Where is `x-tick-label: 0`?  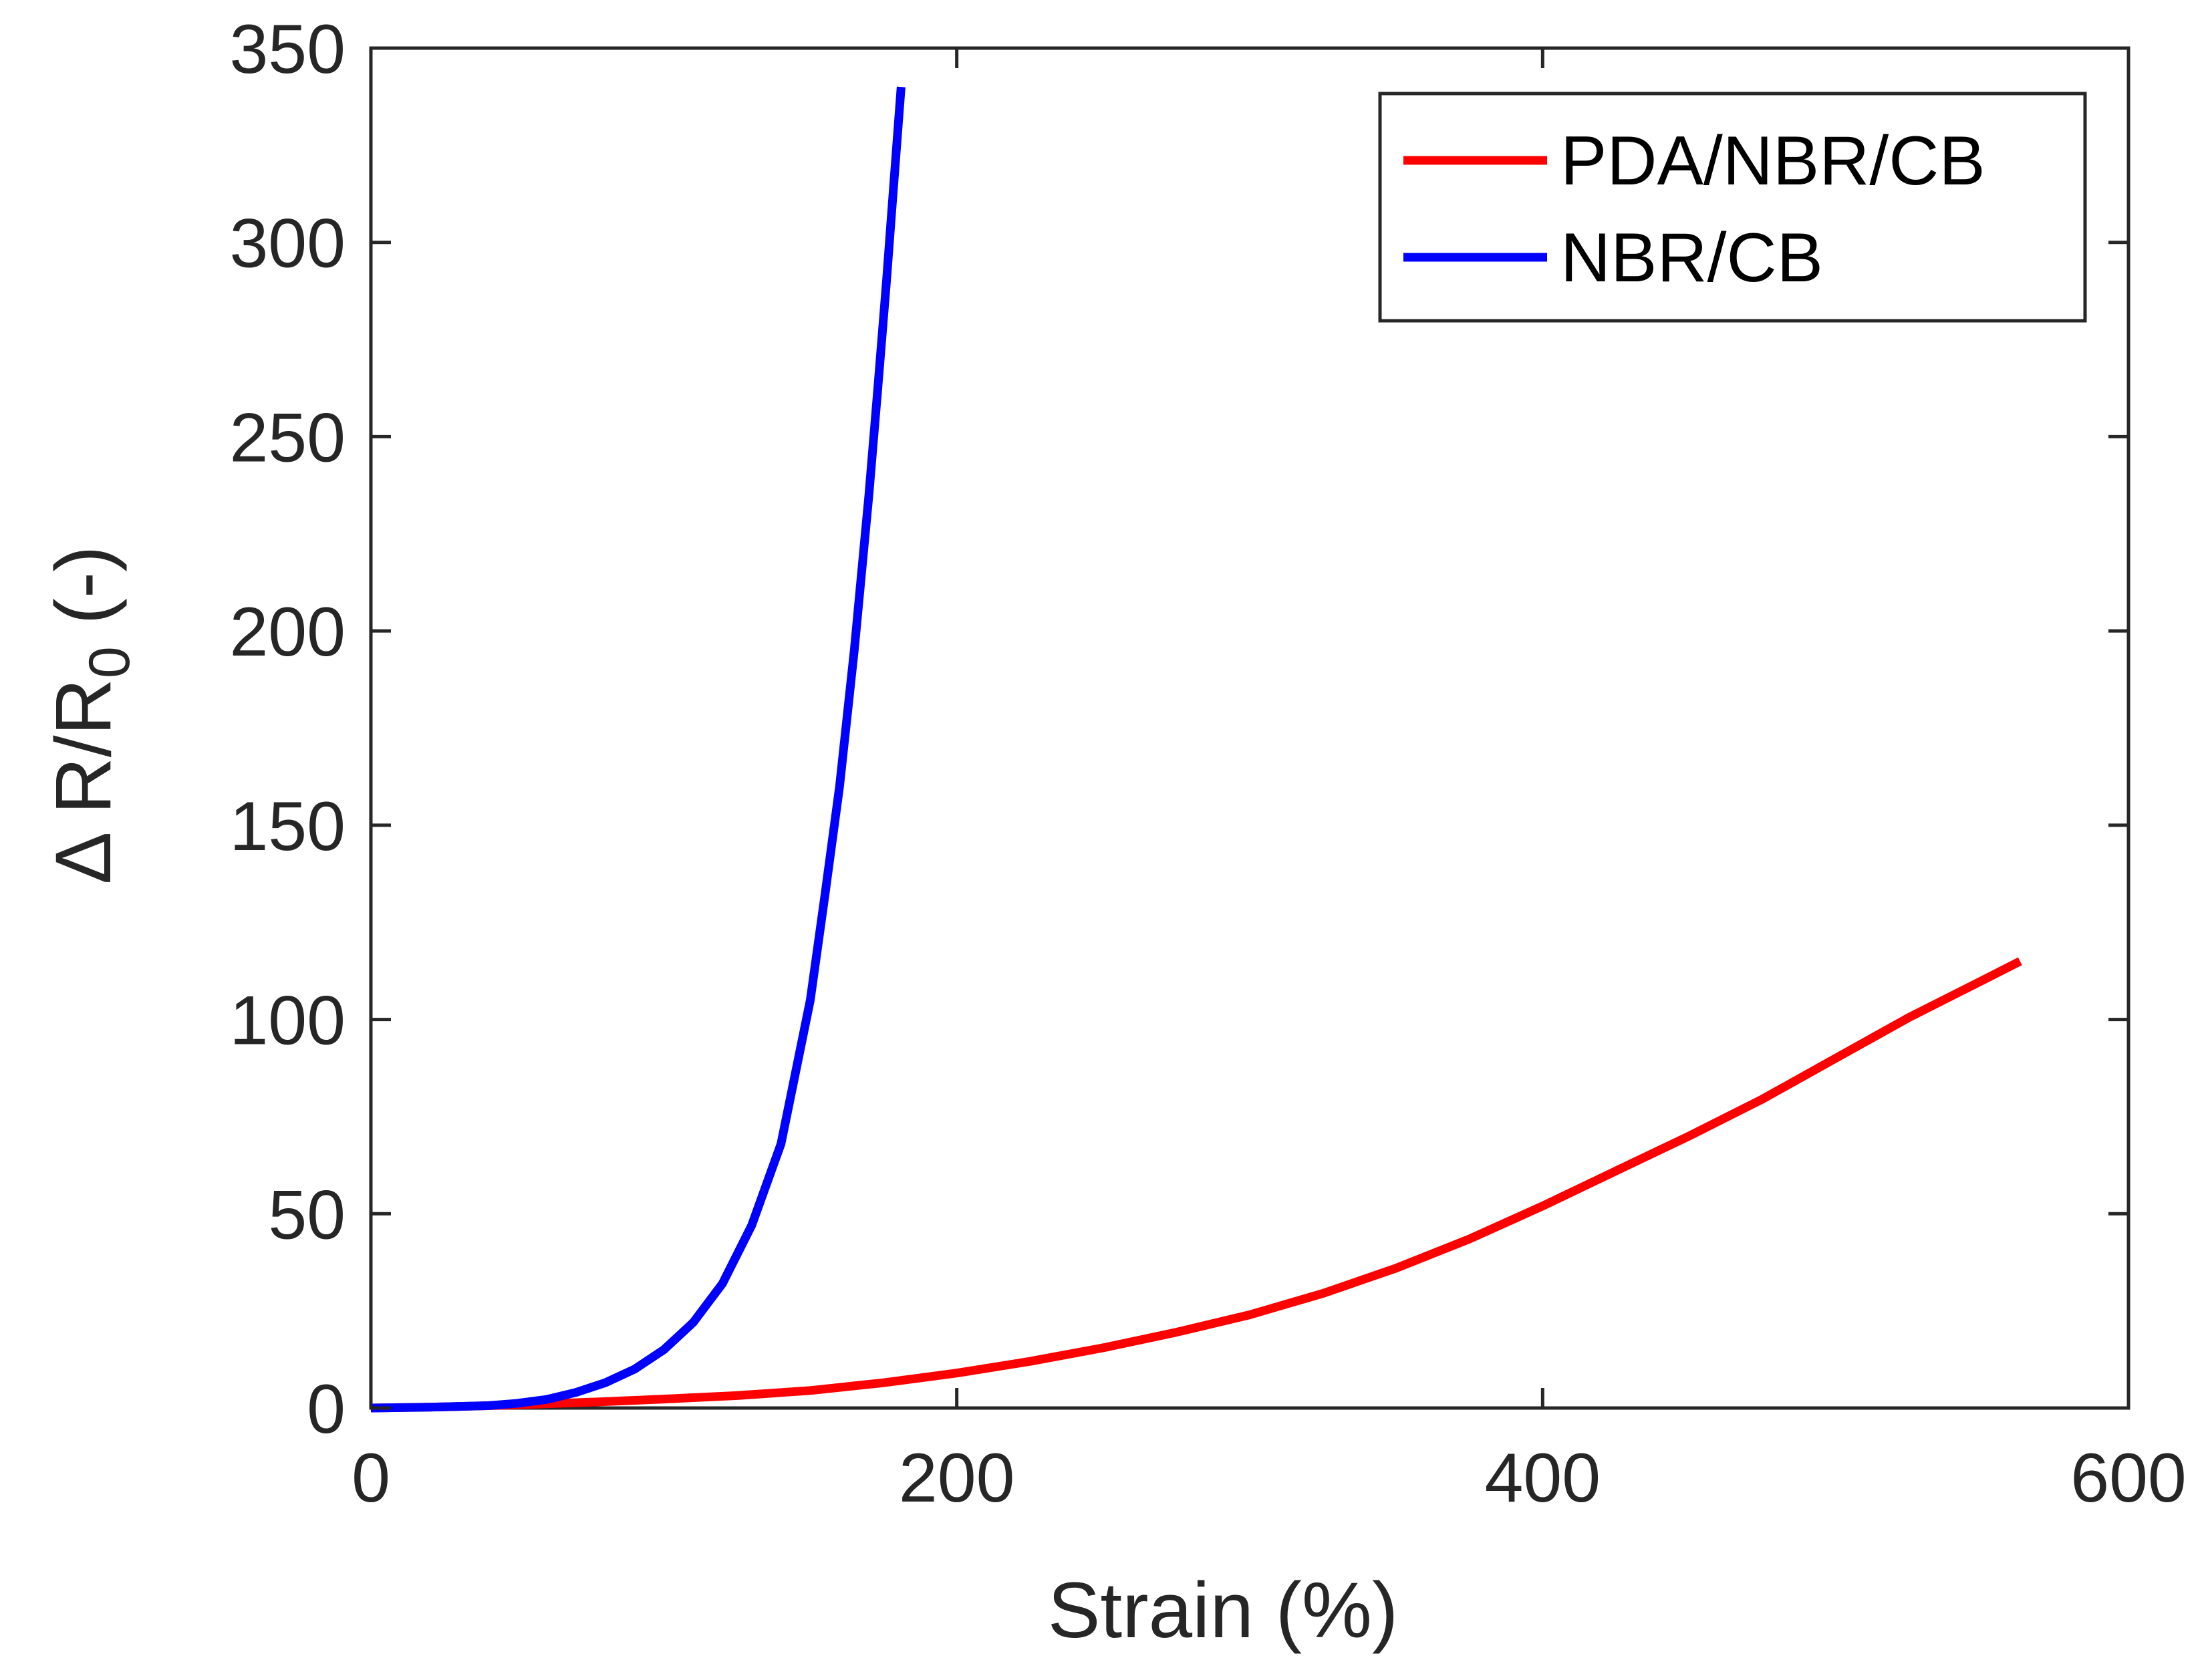
x-tick-label: 0 is located at coordinates (371, 1478).